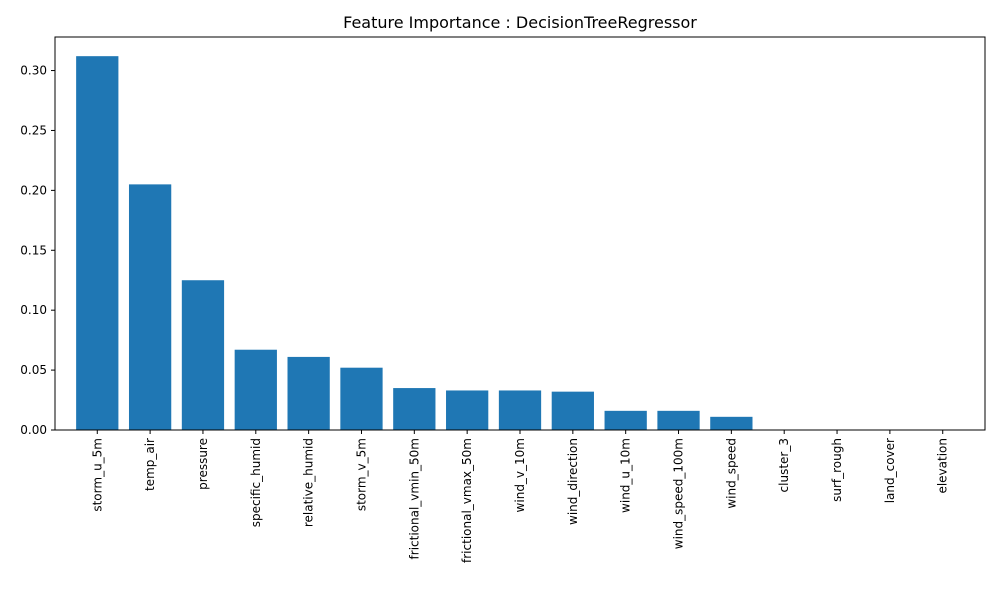 The image size is (1000, 600). What do you see at coordinates (943, 466) in the screenshot?
I see `x-tick-label: elevation` at bounding box center [943, 466].